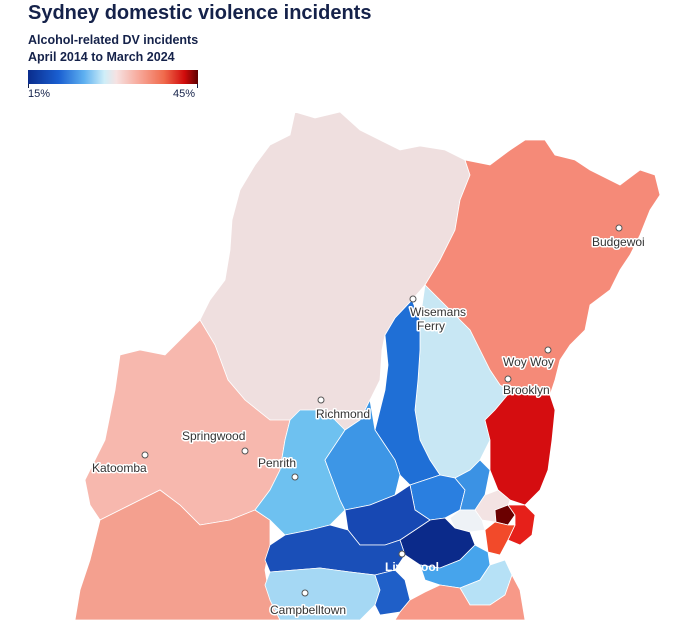 Image resolution: width=699 pixels, height=620 pixels. What do you see at coordinates (505, 515) in the screenshot?
I see `region-sydney-cbd` at bounding box center [505, 515].